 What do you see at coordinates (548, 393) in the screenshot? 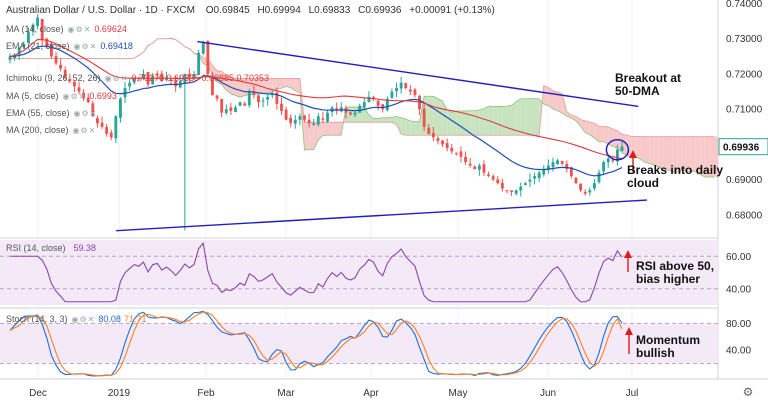
I see `time-tick-label: Jun` at bounding box center [548, 393].